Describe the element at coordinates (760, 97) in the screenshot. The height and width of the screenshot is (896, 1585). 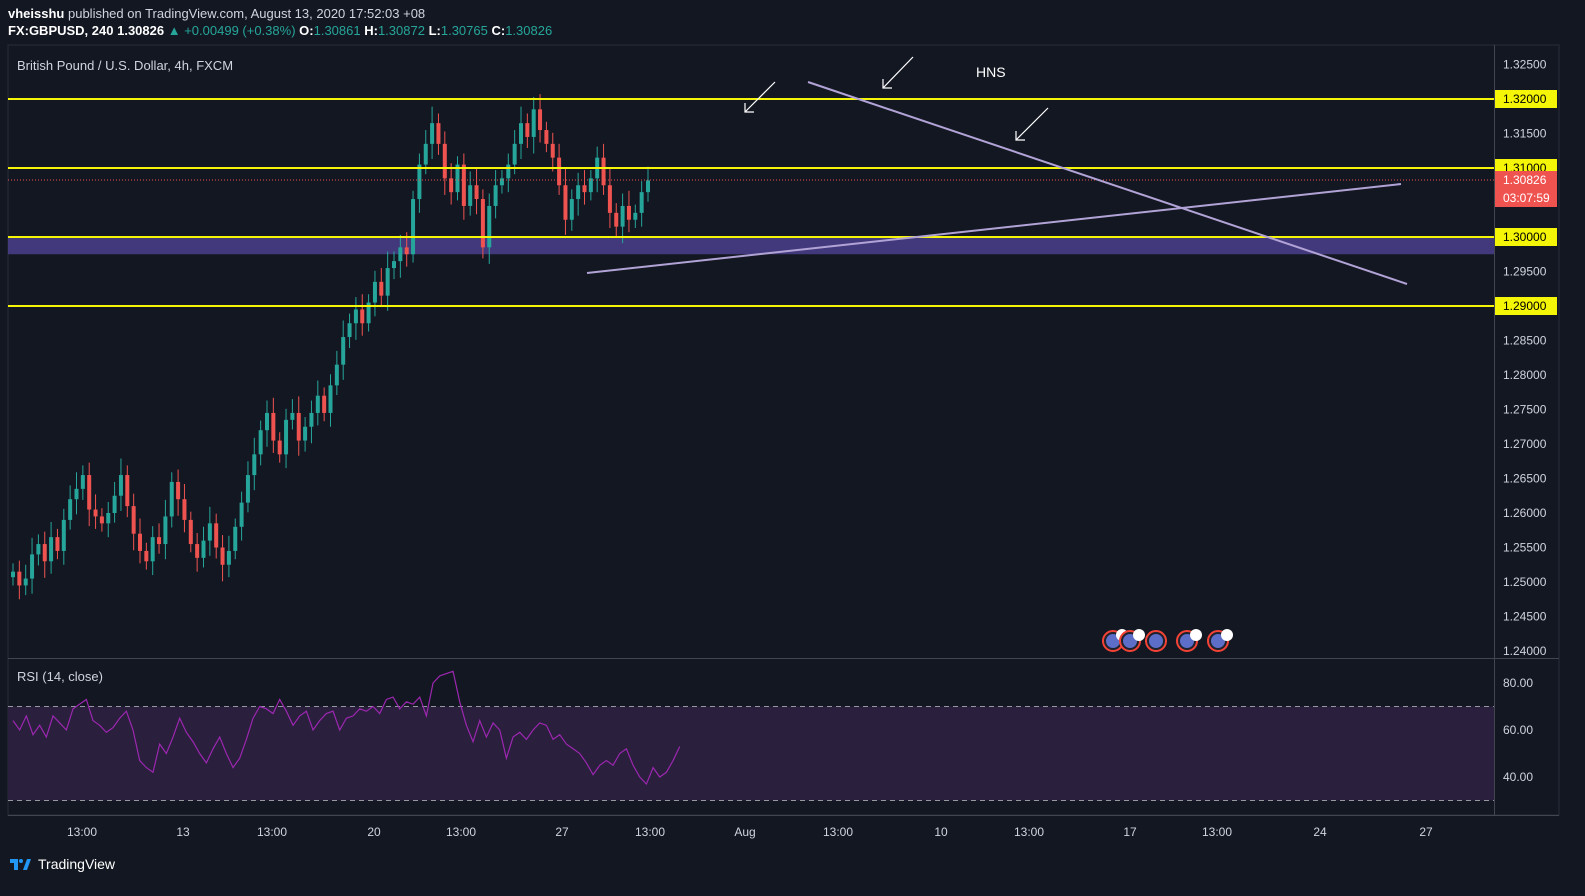
I see `annotation-arrow-icon` at that location.